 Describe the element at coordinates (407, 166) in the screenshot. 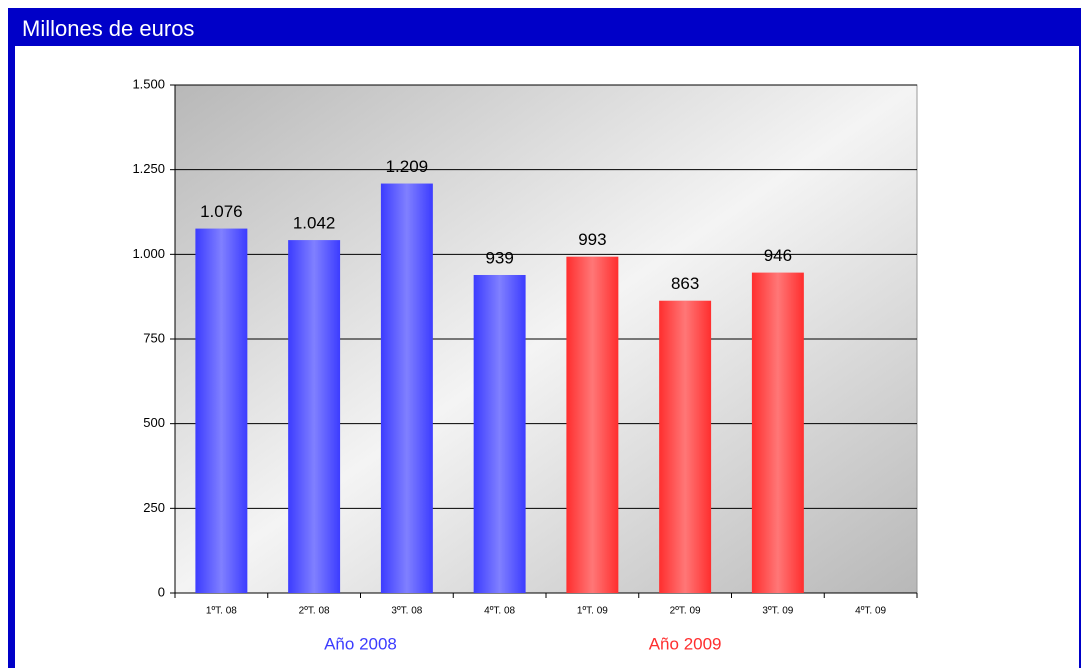

I see `value-label: 1.209` at that location.